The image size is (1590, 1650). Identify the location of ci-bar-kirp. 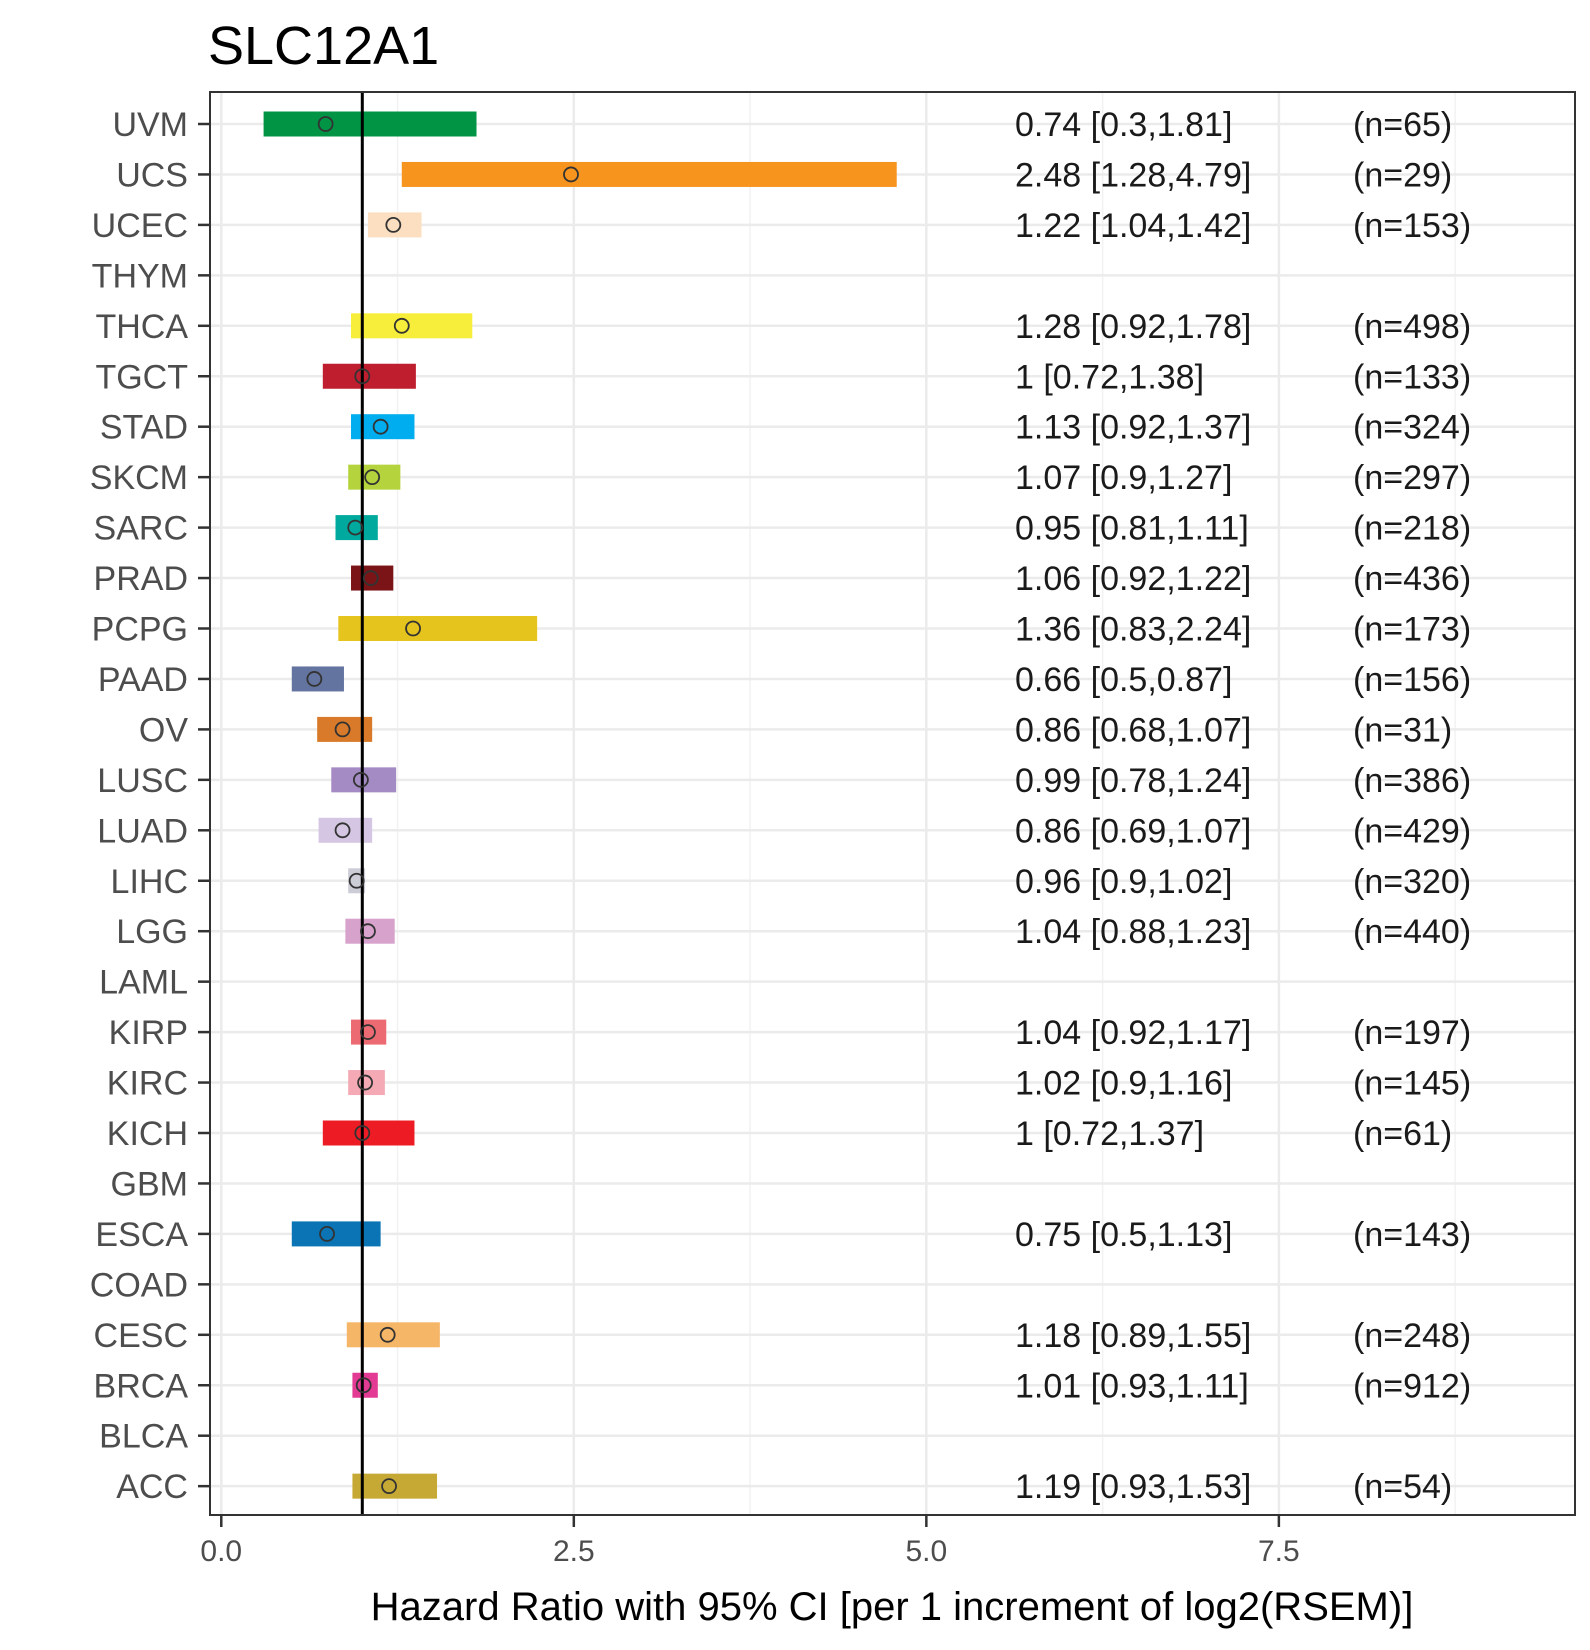
(369, 1032).